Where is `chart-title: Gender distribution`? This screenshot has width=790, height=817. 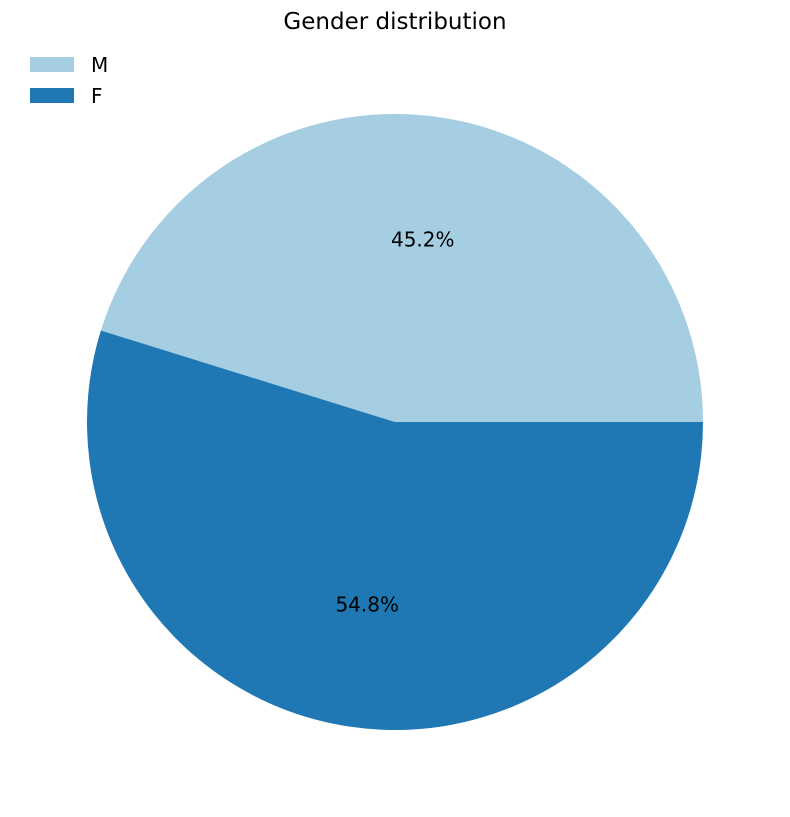 chart-title: Gender distribution is located at coordinates (394, 22).